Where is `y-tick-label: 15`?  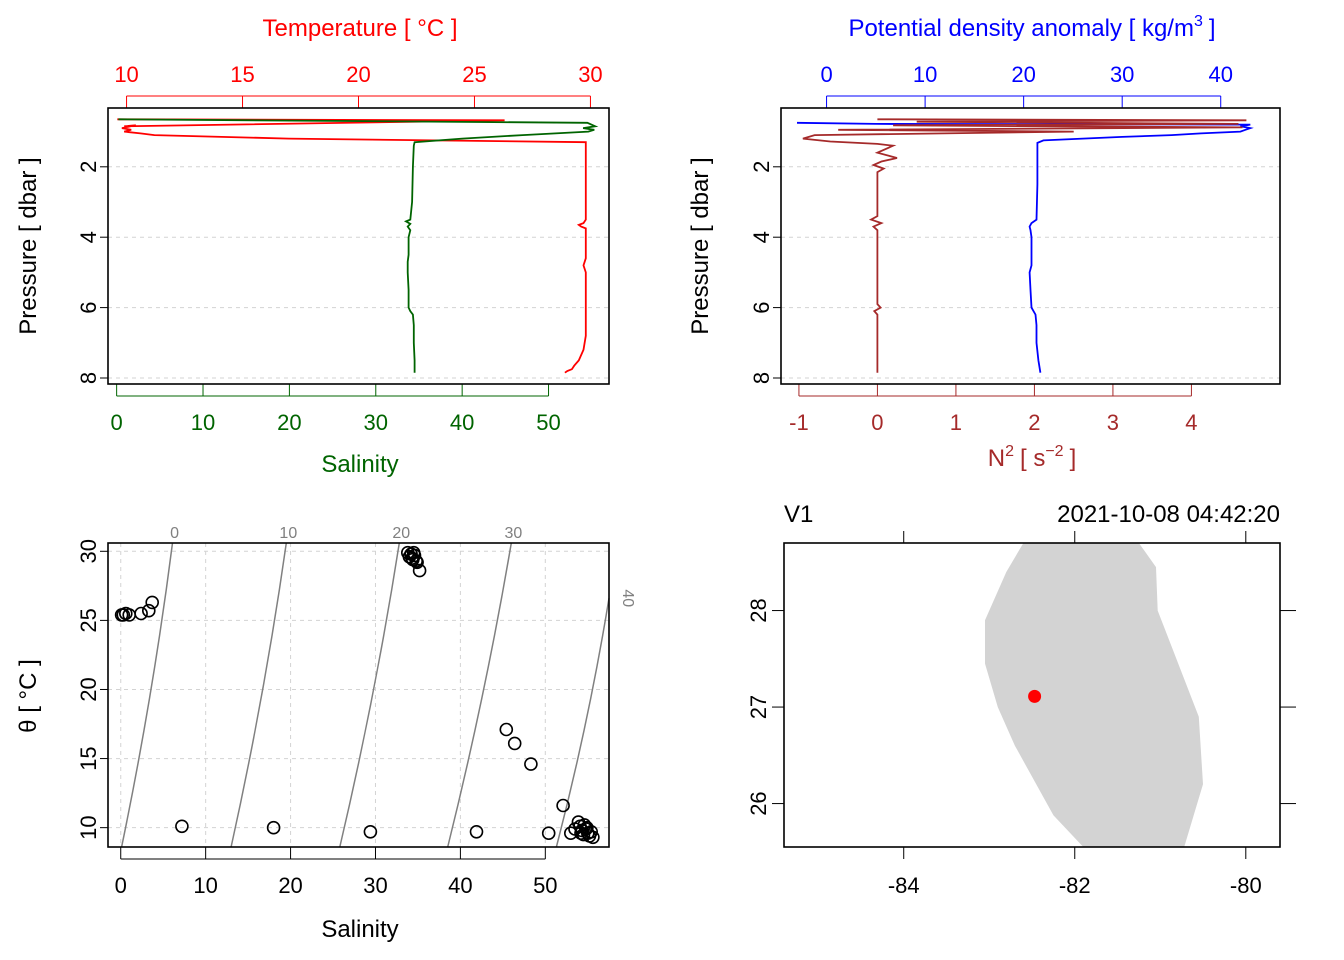
y-tick-label: 15 is located at coordinates (88, 758).